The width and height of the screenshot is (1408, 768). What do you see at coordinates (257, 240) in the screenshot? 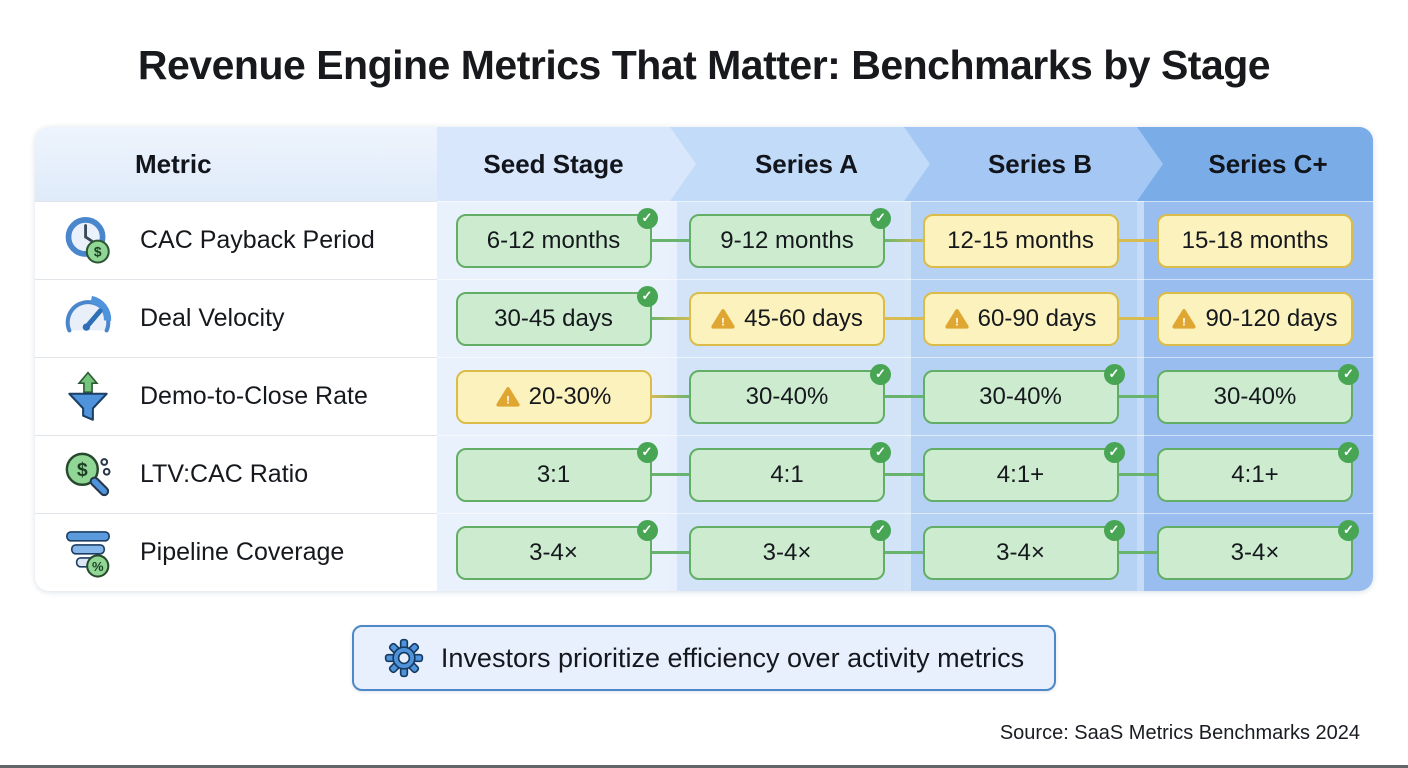
I see `metric-label: CAC Payback Period` at bounding box center [257, 240].